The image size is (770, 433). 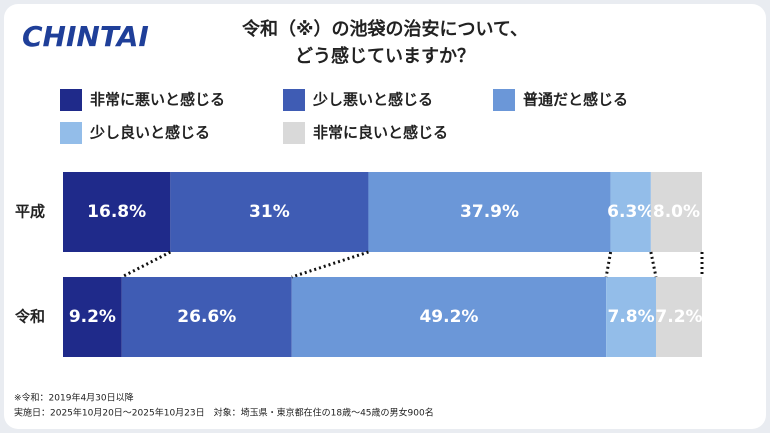 What do you see at coordinates (384, 29) in the screenshot?
I see `chart-title: 令和（※）の池袋の治安について、` at bounding box center [384, 29].